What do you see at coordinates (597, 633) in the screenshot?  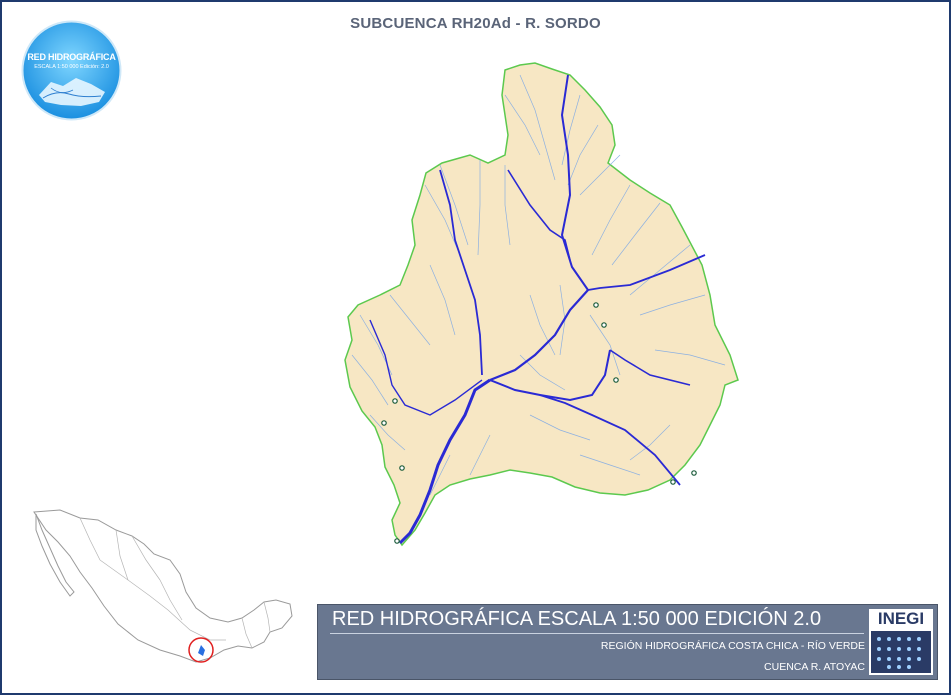 I see `banner-divider` at bounding box center [597, 633].